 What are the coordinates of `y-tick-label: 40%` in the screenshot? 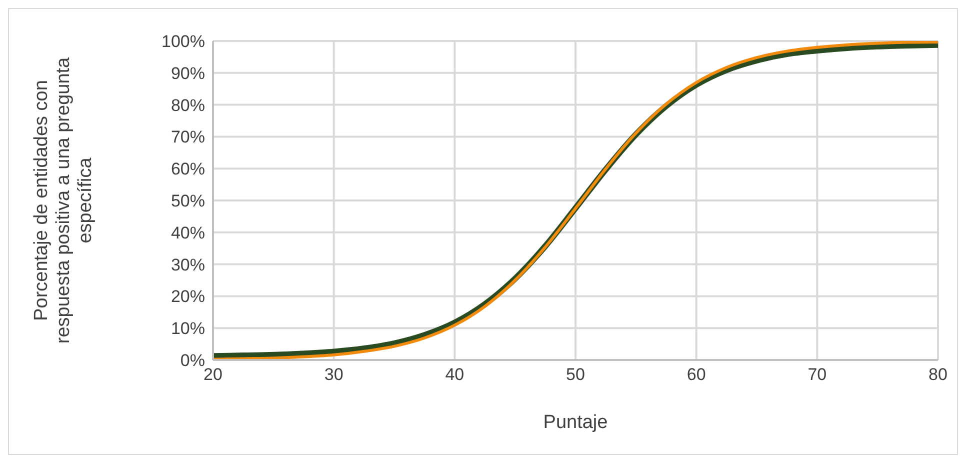 It's located at (187, 232).